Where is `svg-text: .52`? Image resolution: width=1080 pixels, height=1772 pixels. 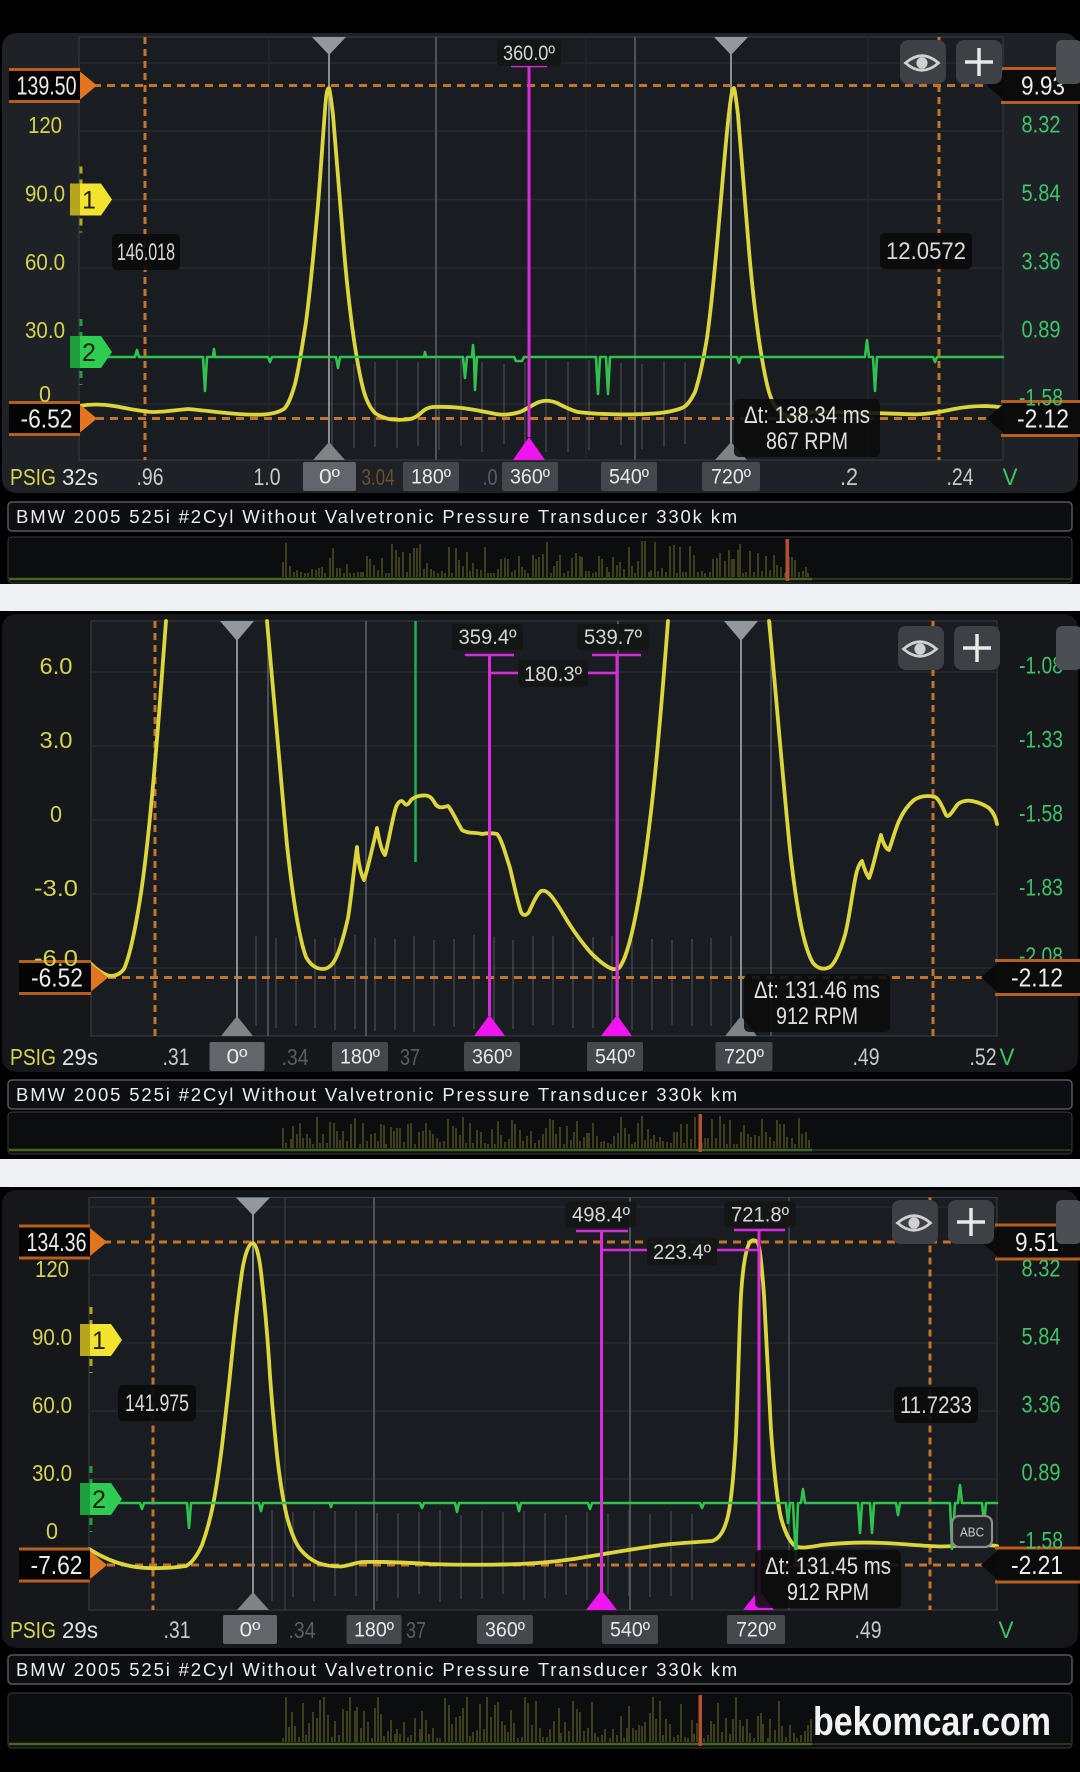 svg-text: .52 is located at coordinates (983, 1057).